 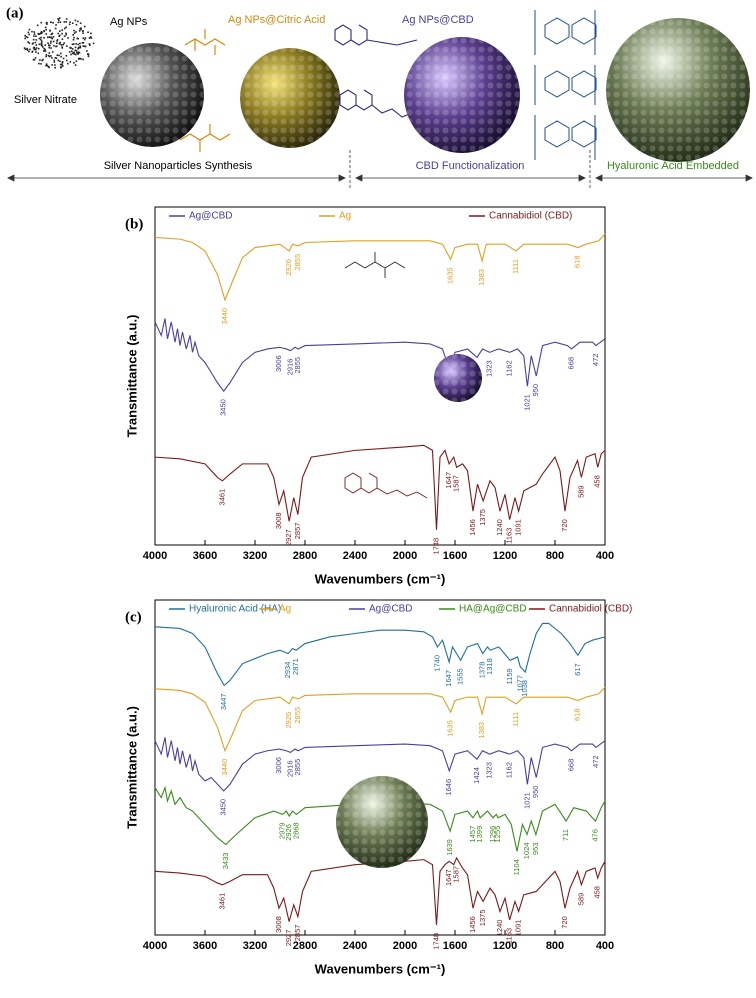 What do you see at coordinates (224, 316) in the screenshot?
I see `peak-label: 3440` at bounding box center [224, 316].